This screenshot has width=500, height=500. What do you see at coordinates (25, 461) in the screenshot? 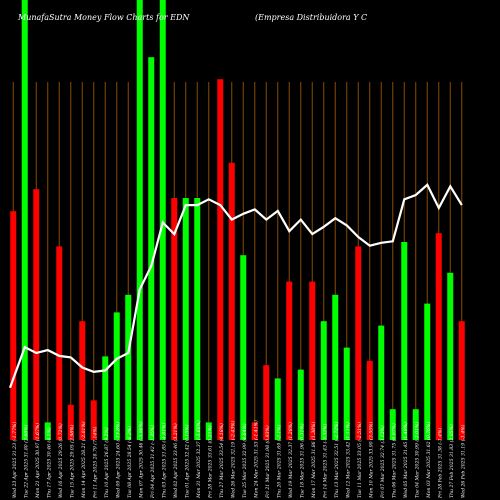
I see `x-tick-label: Tue 22 Apr 2025 31.80 (2.68%)` at bounding box center [25, 461].